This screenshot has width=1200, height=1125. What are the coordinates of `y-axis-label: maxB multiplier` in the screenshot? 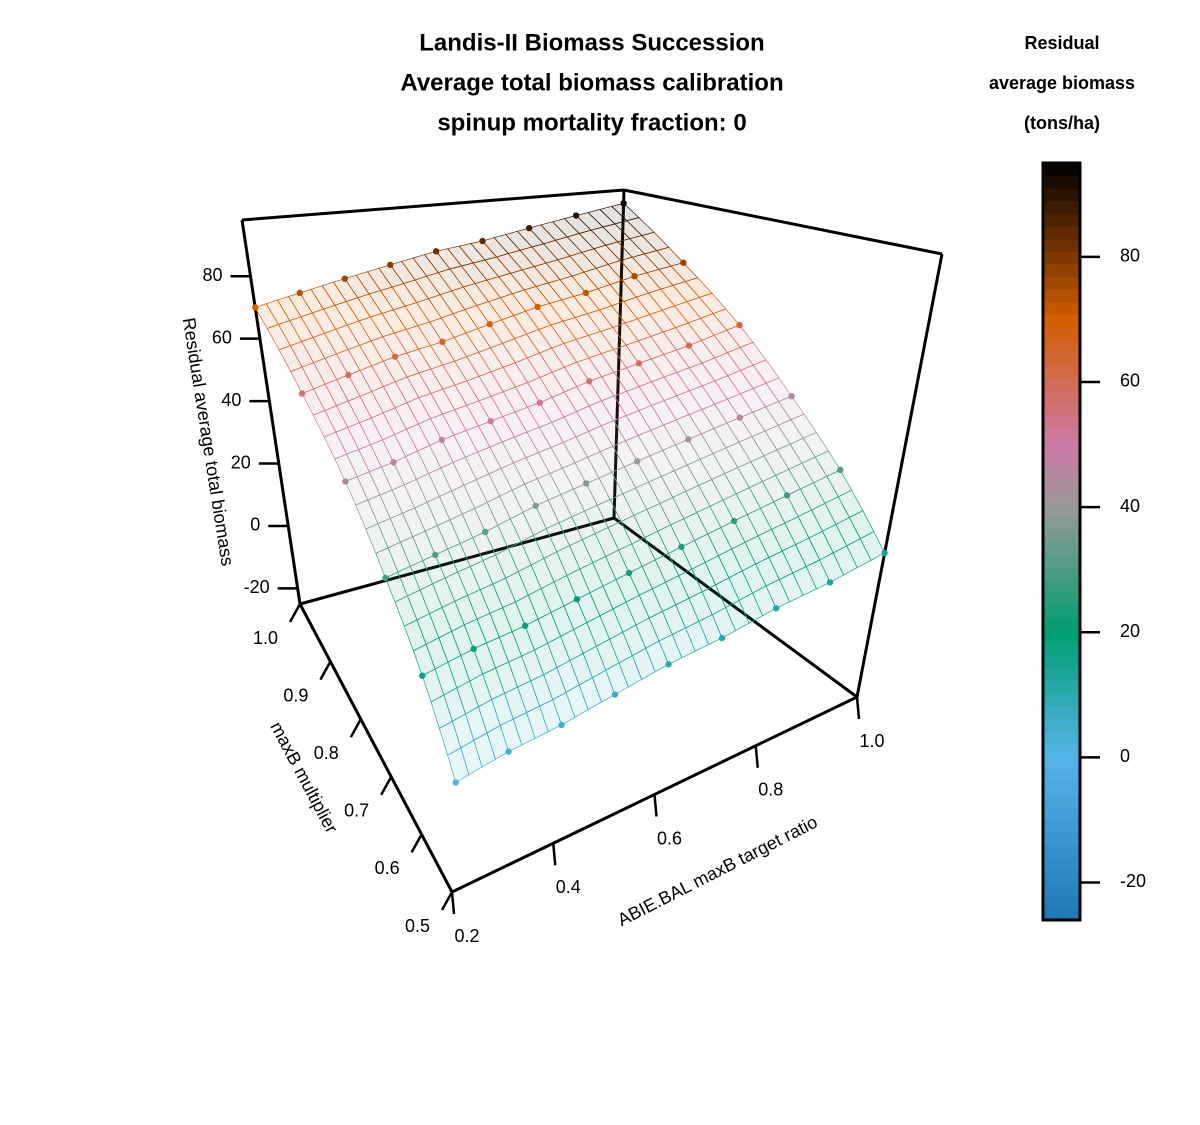 It's located at (303, 777).